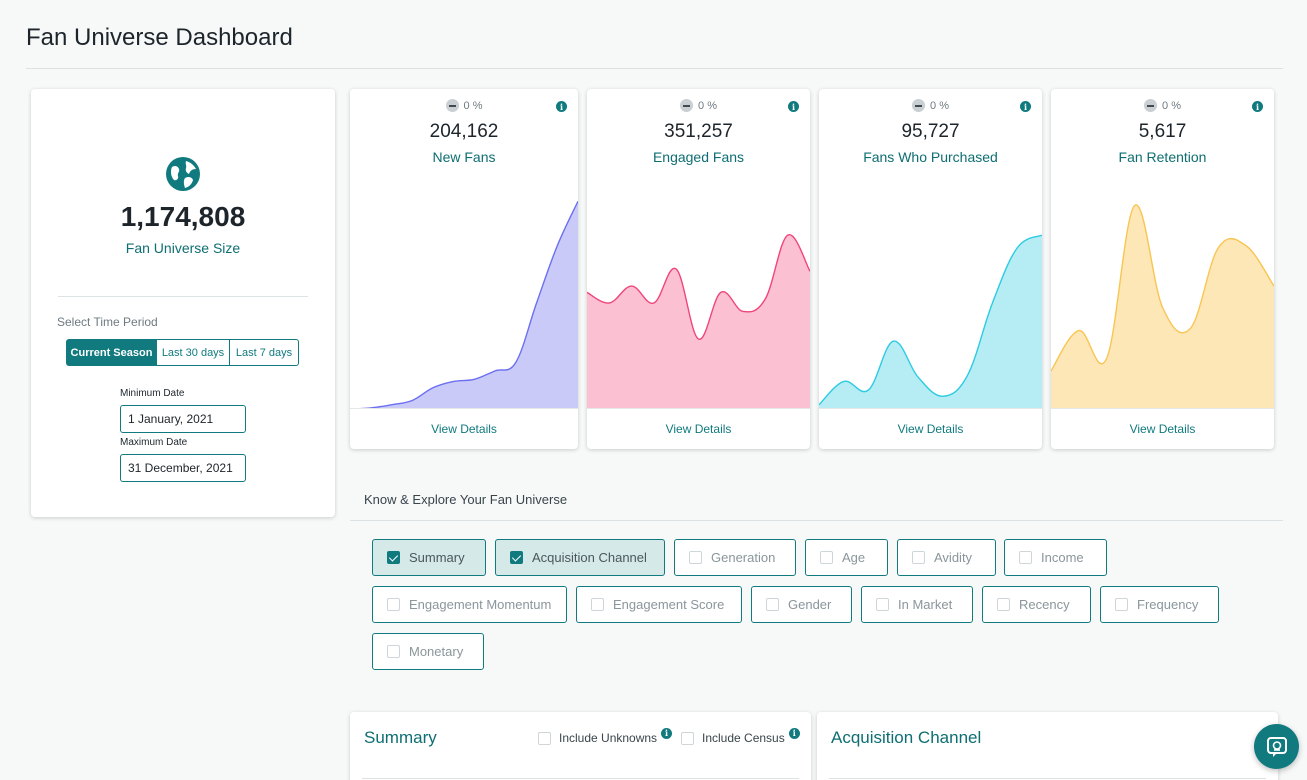 Image resolution: width=1307 pixels, height=780 pixels. Describe the element at coordinates (669, 604) in the screenshot. I see `chip-label: Engagement Score` at that location.